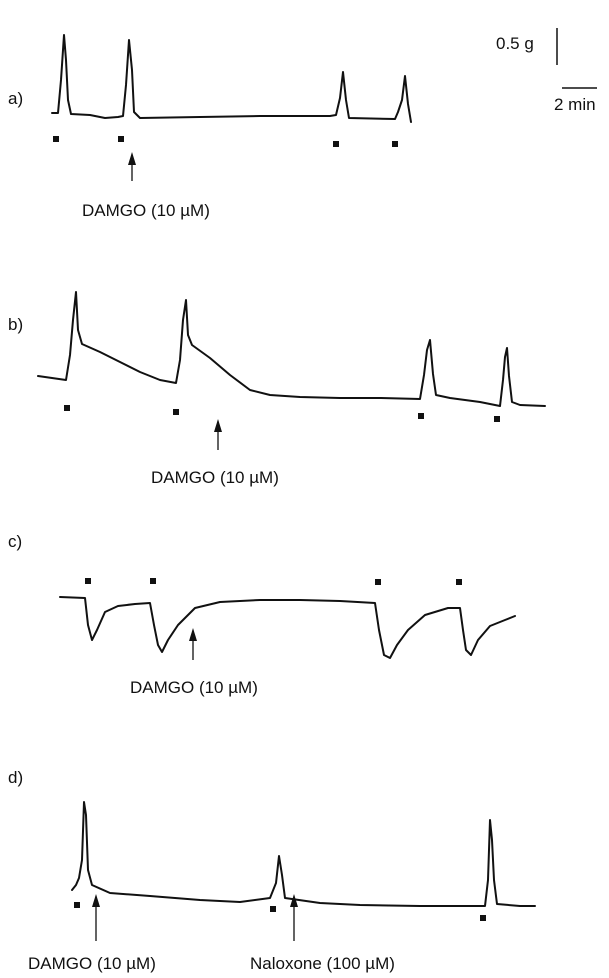 This screenshot has width=609, height=978. Describe the element at coordinates (132, 158) in the screenshot. I see `panel-a-arrowhead` at that location.